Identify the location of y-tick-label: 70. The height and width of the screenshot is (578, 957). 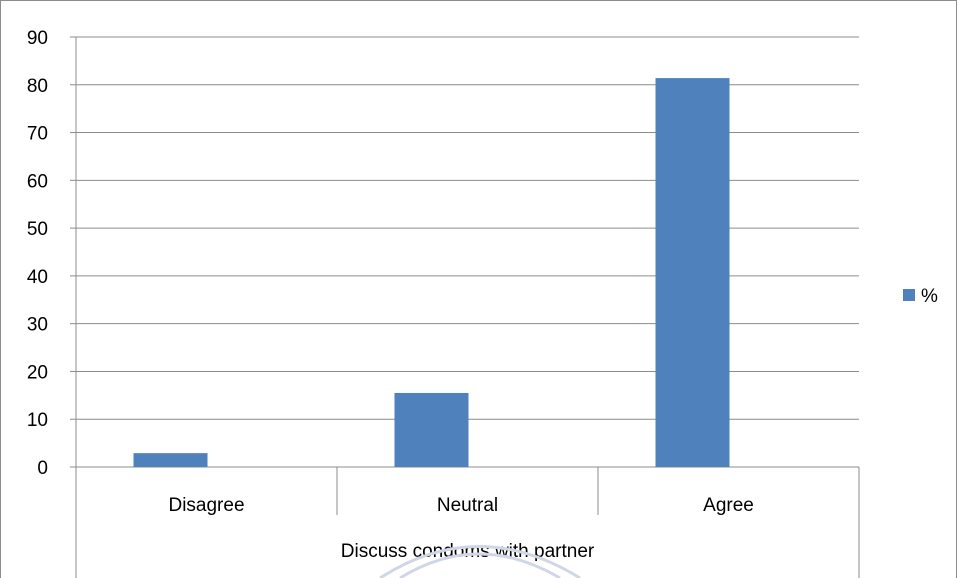
(37, 134).